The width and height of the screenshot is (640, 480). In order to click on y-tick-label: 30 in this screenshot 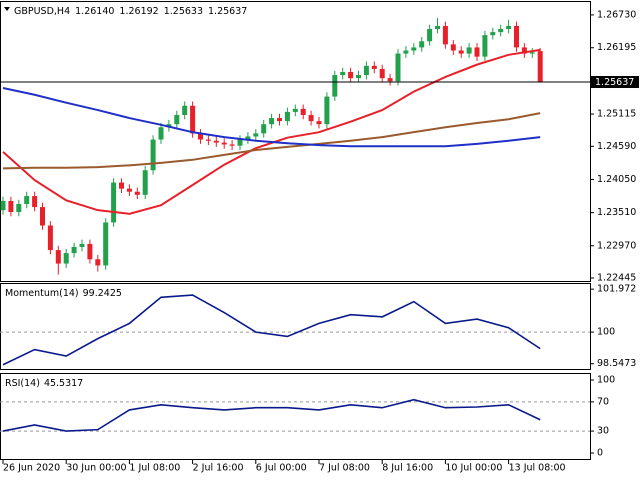, I will do `click(603, 431)`.